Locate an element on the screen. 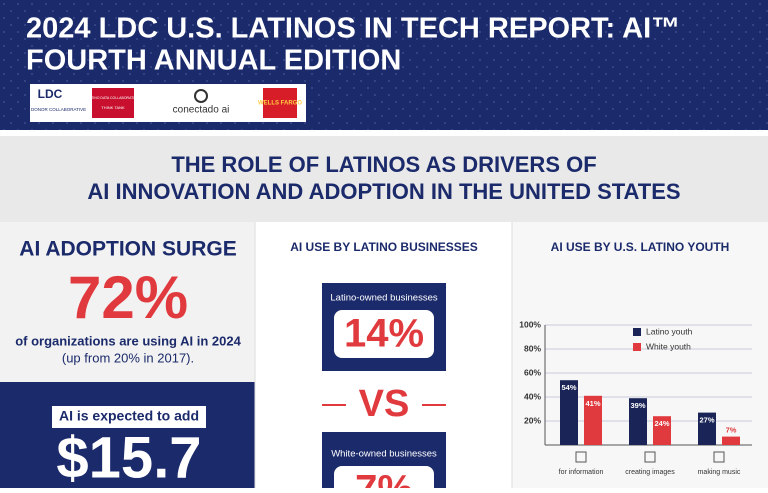 This screenshot has height=493, width=768. logo-wells-text: WELLS FARGO is located at coordinates (280, 104).